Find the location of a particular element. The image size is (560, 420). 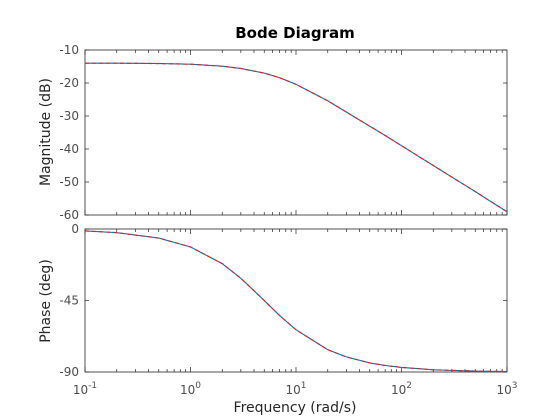

frequency-tick-label: 10¹ is located at coordinates (295, 389).